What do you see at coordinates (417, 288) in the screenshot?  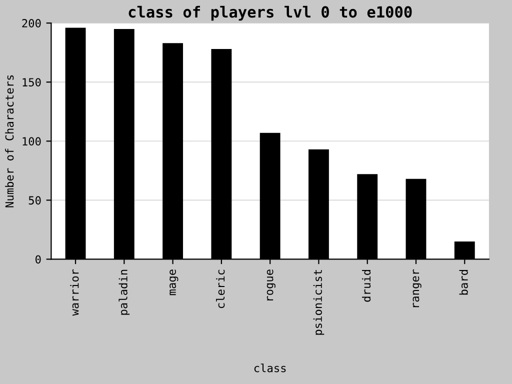 I see `x-tick-label: ranger` at bounding box center [417, 288].